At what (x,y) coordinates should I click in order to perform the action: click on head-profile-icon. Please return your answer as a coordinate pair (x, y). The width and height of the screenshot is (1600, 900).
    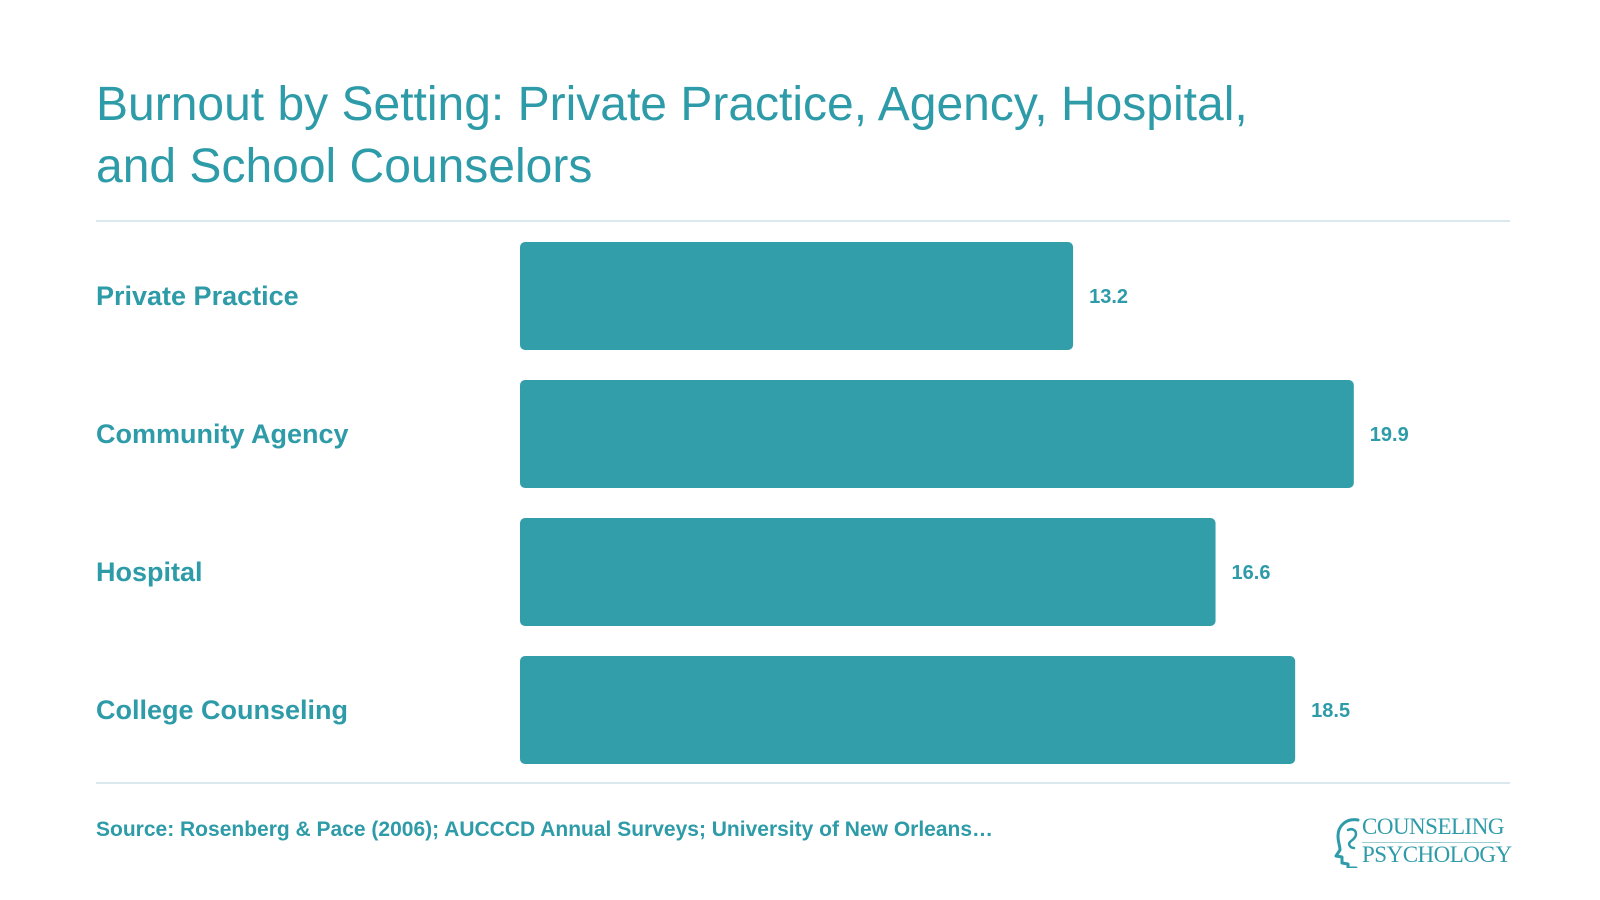
    Looking at the image, I should click on (1347, 843).